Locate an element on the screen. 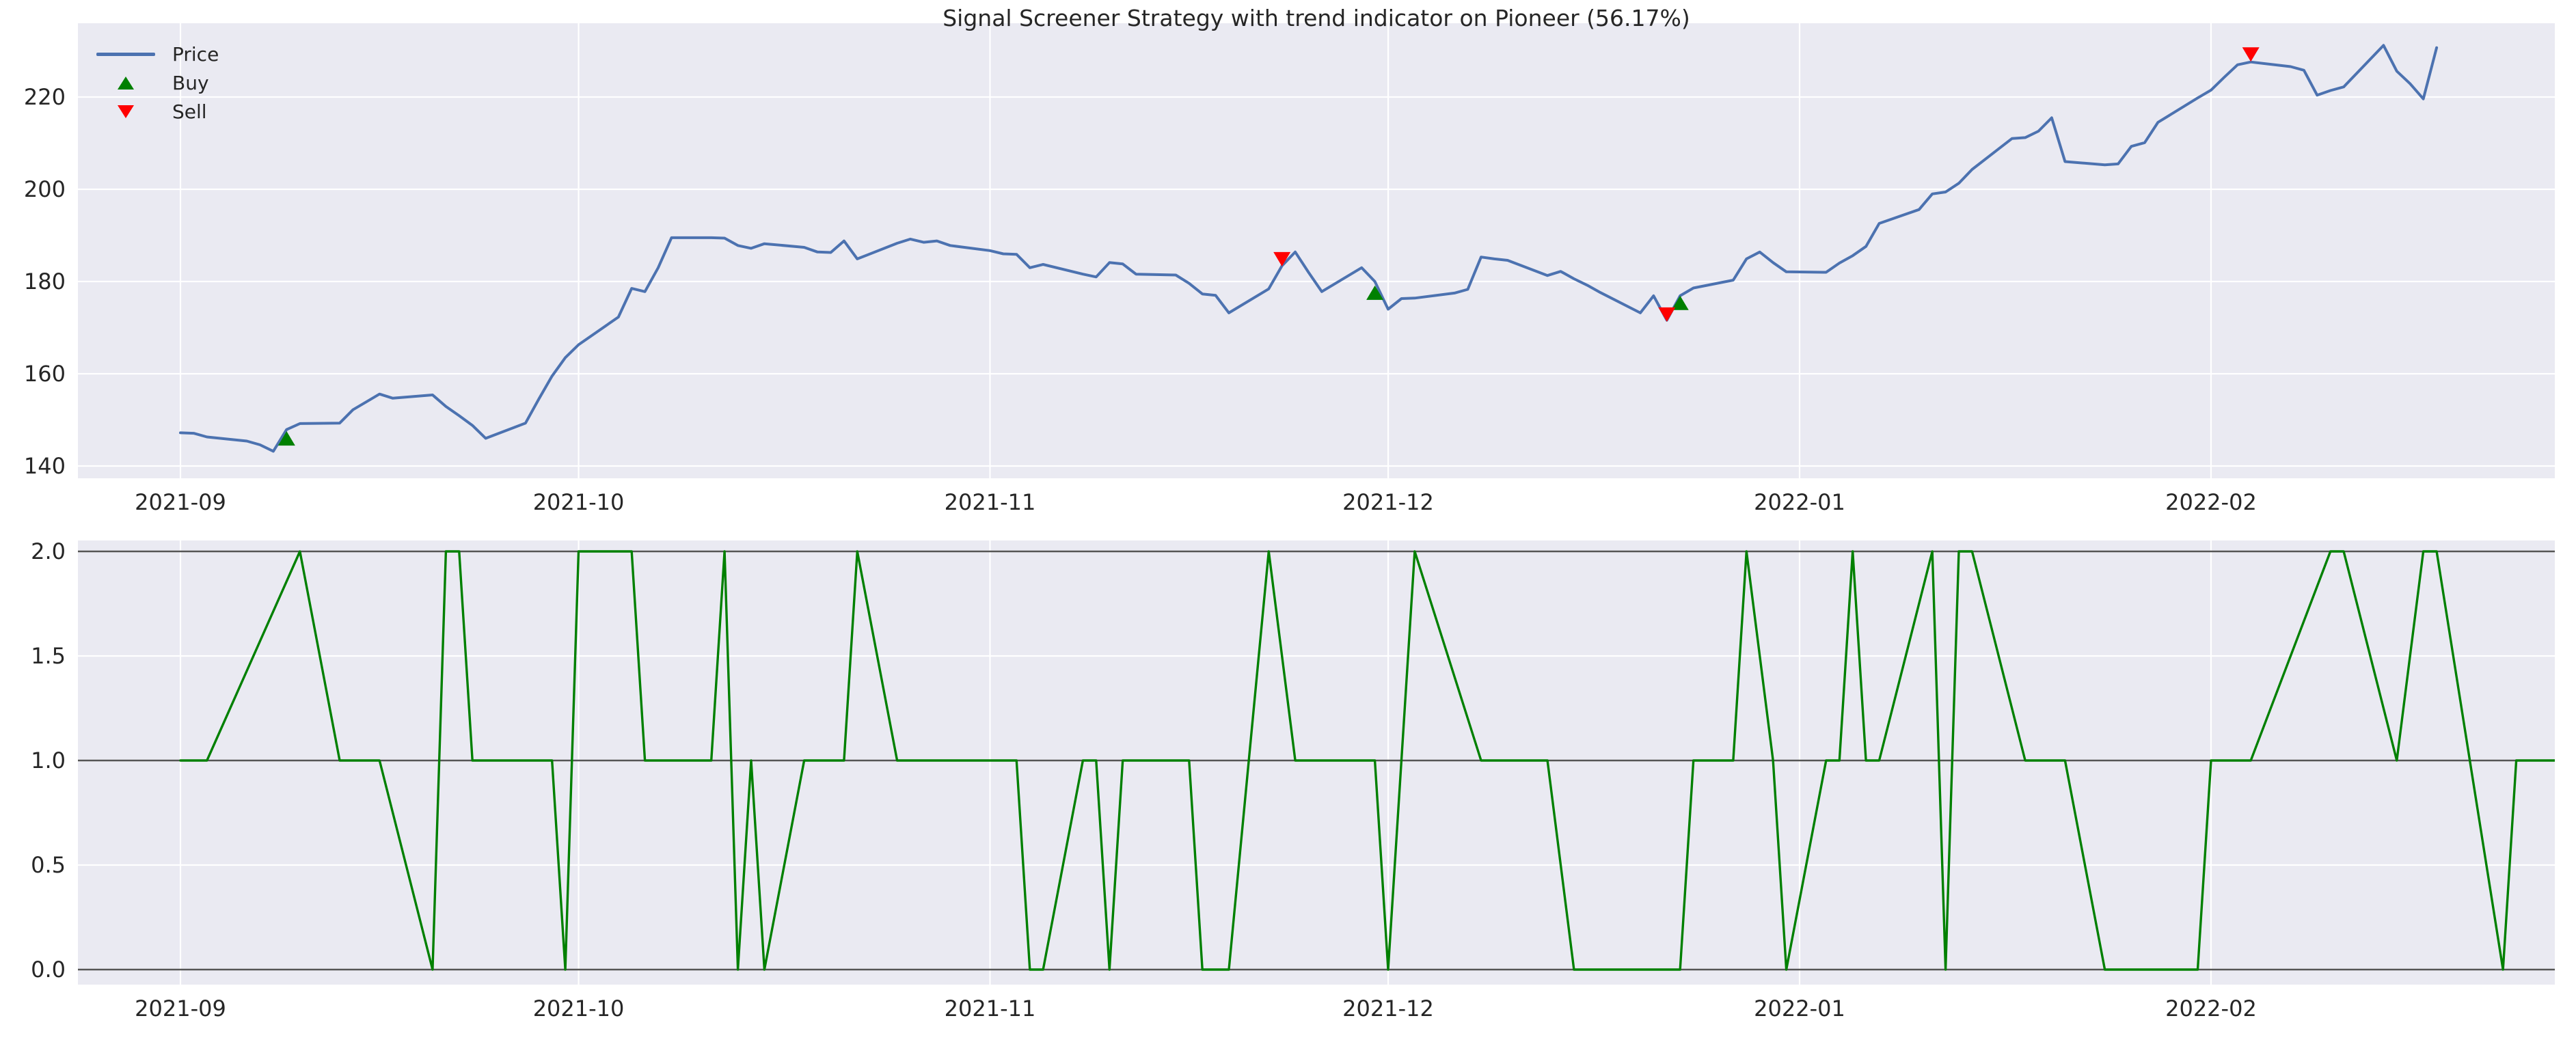 The height and width of the screenshot is (1042, 2576). legend-item-sell: Sell is located at coordinates (157, 112).